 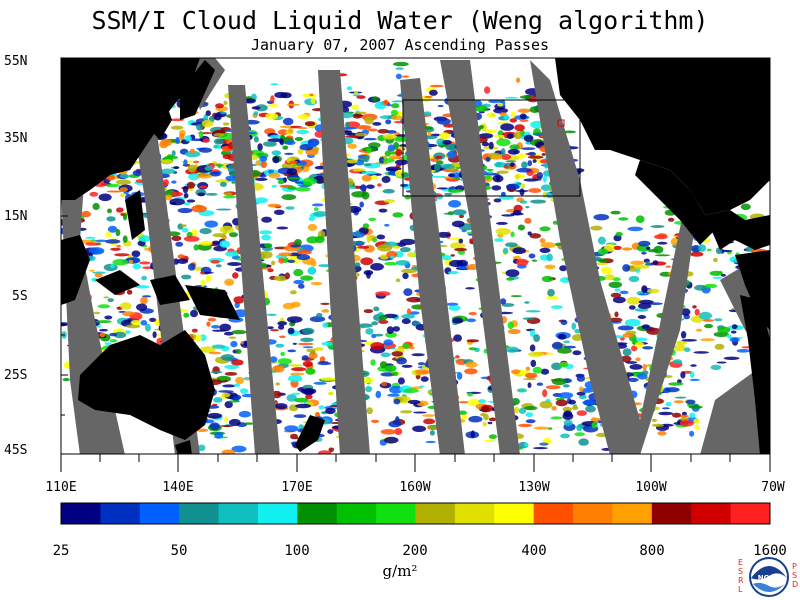 I want to click on lon-label-70w: 70W, so click(x=773, y=487).